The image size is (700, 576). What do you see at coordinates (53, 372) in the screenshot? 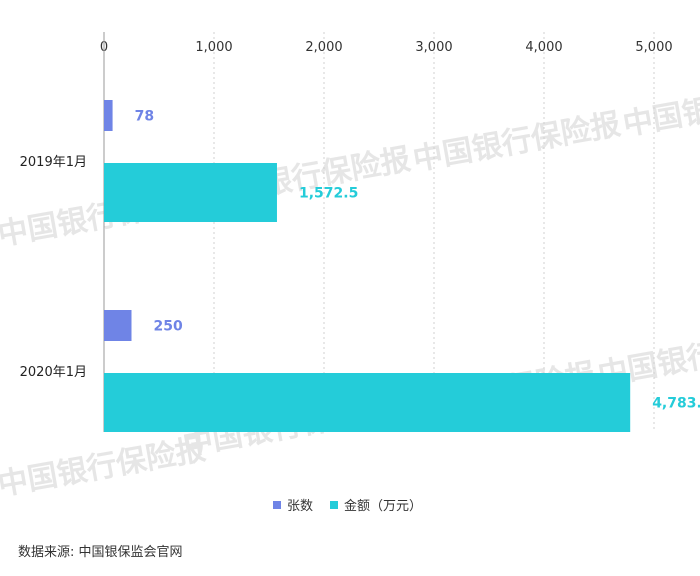
I see `category-label: 2020年1月` at bounding box center [53, 372].